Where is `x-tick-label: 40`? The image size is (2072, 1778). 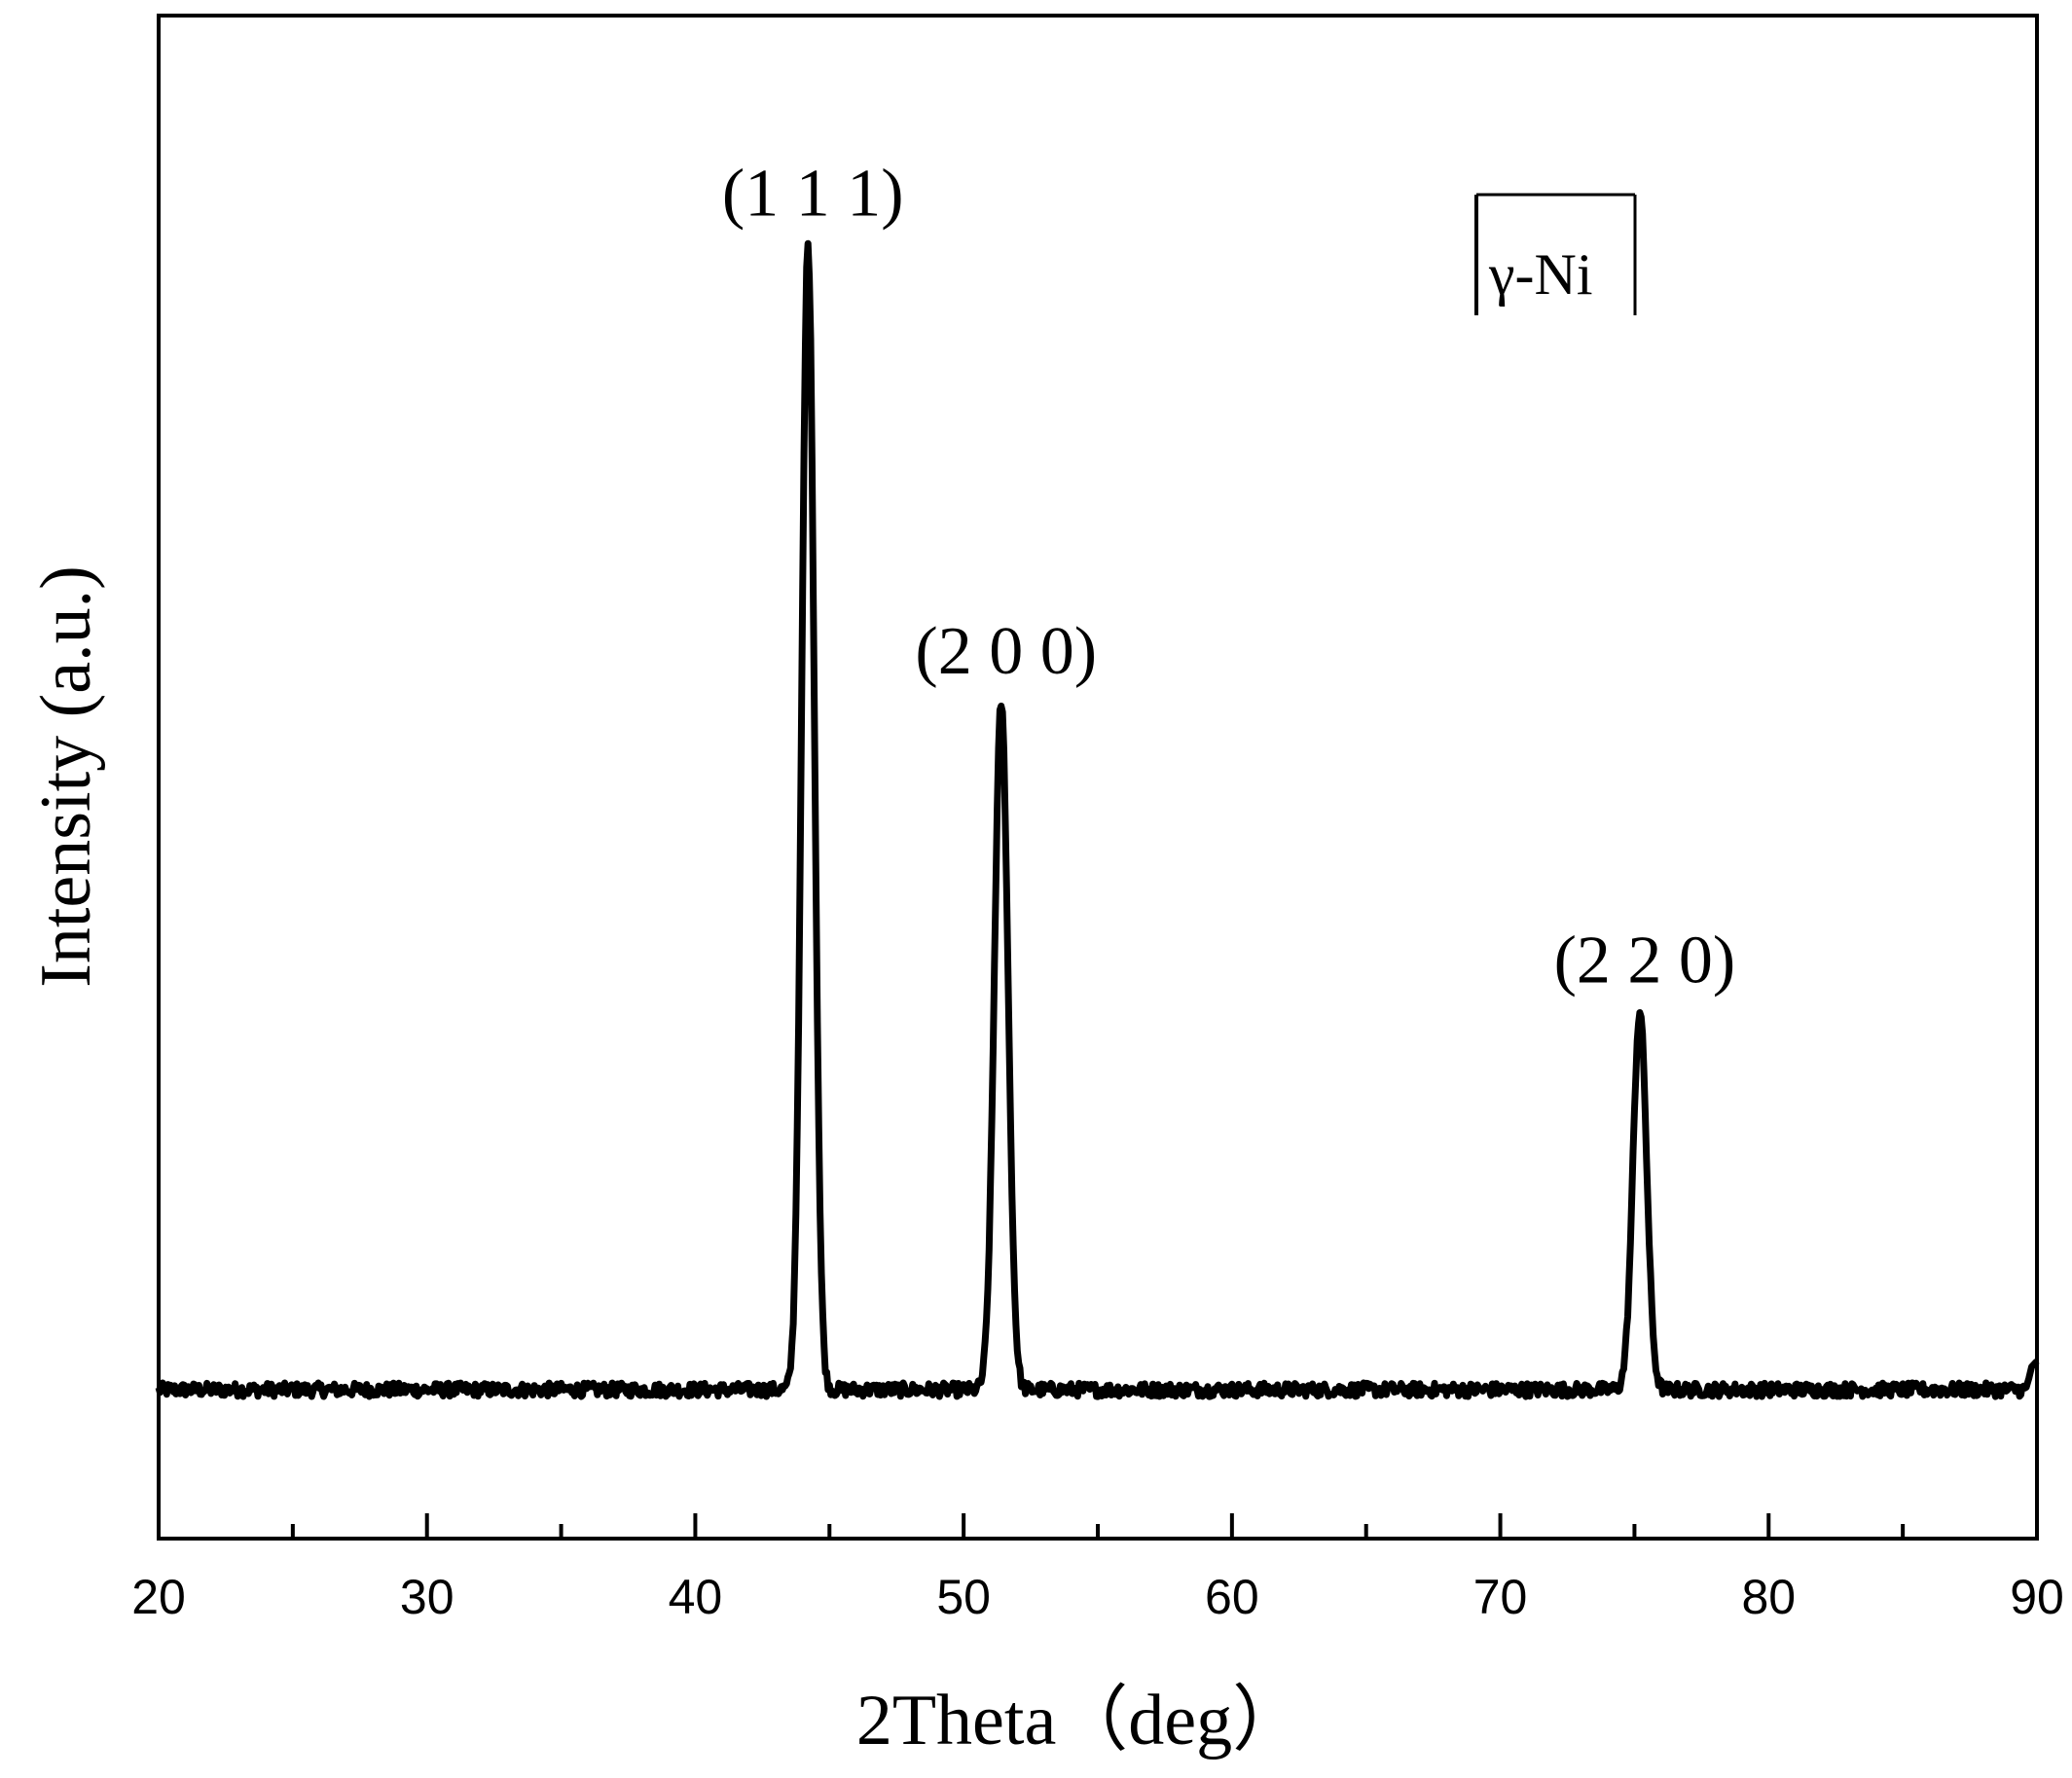 x-tick-label: 40 is located at coordinates (696, 1597).